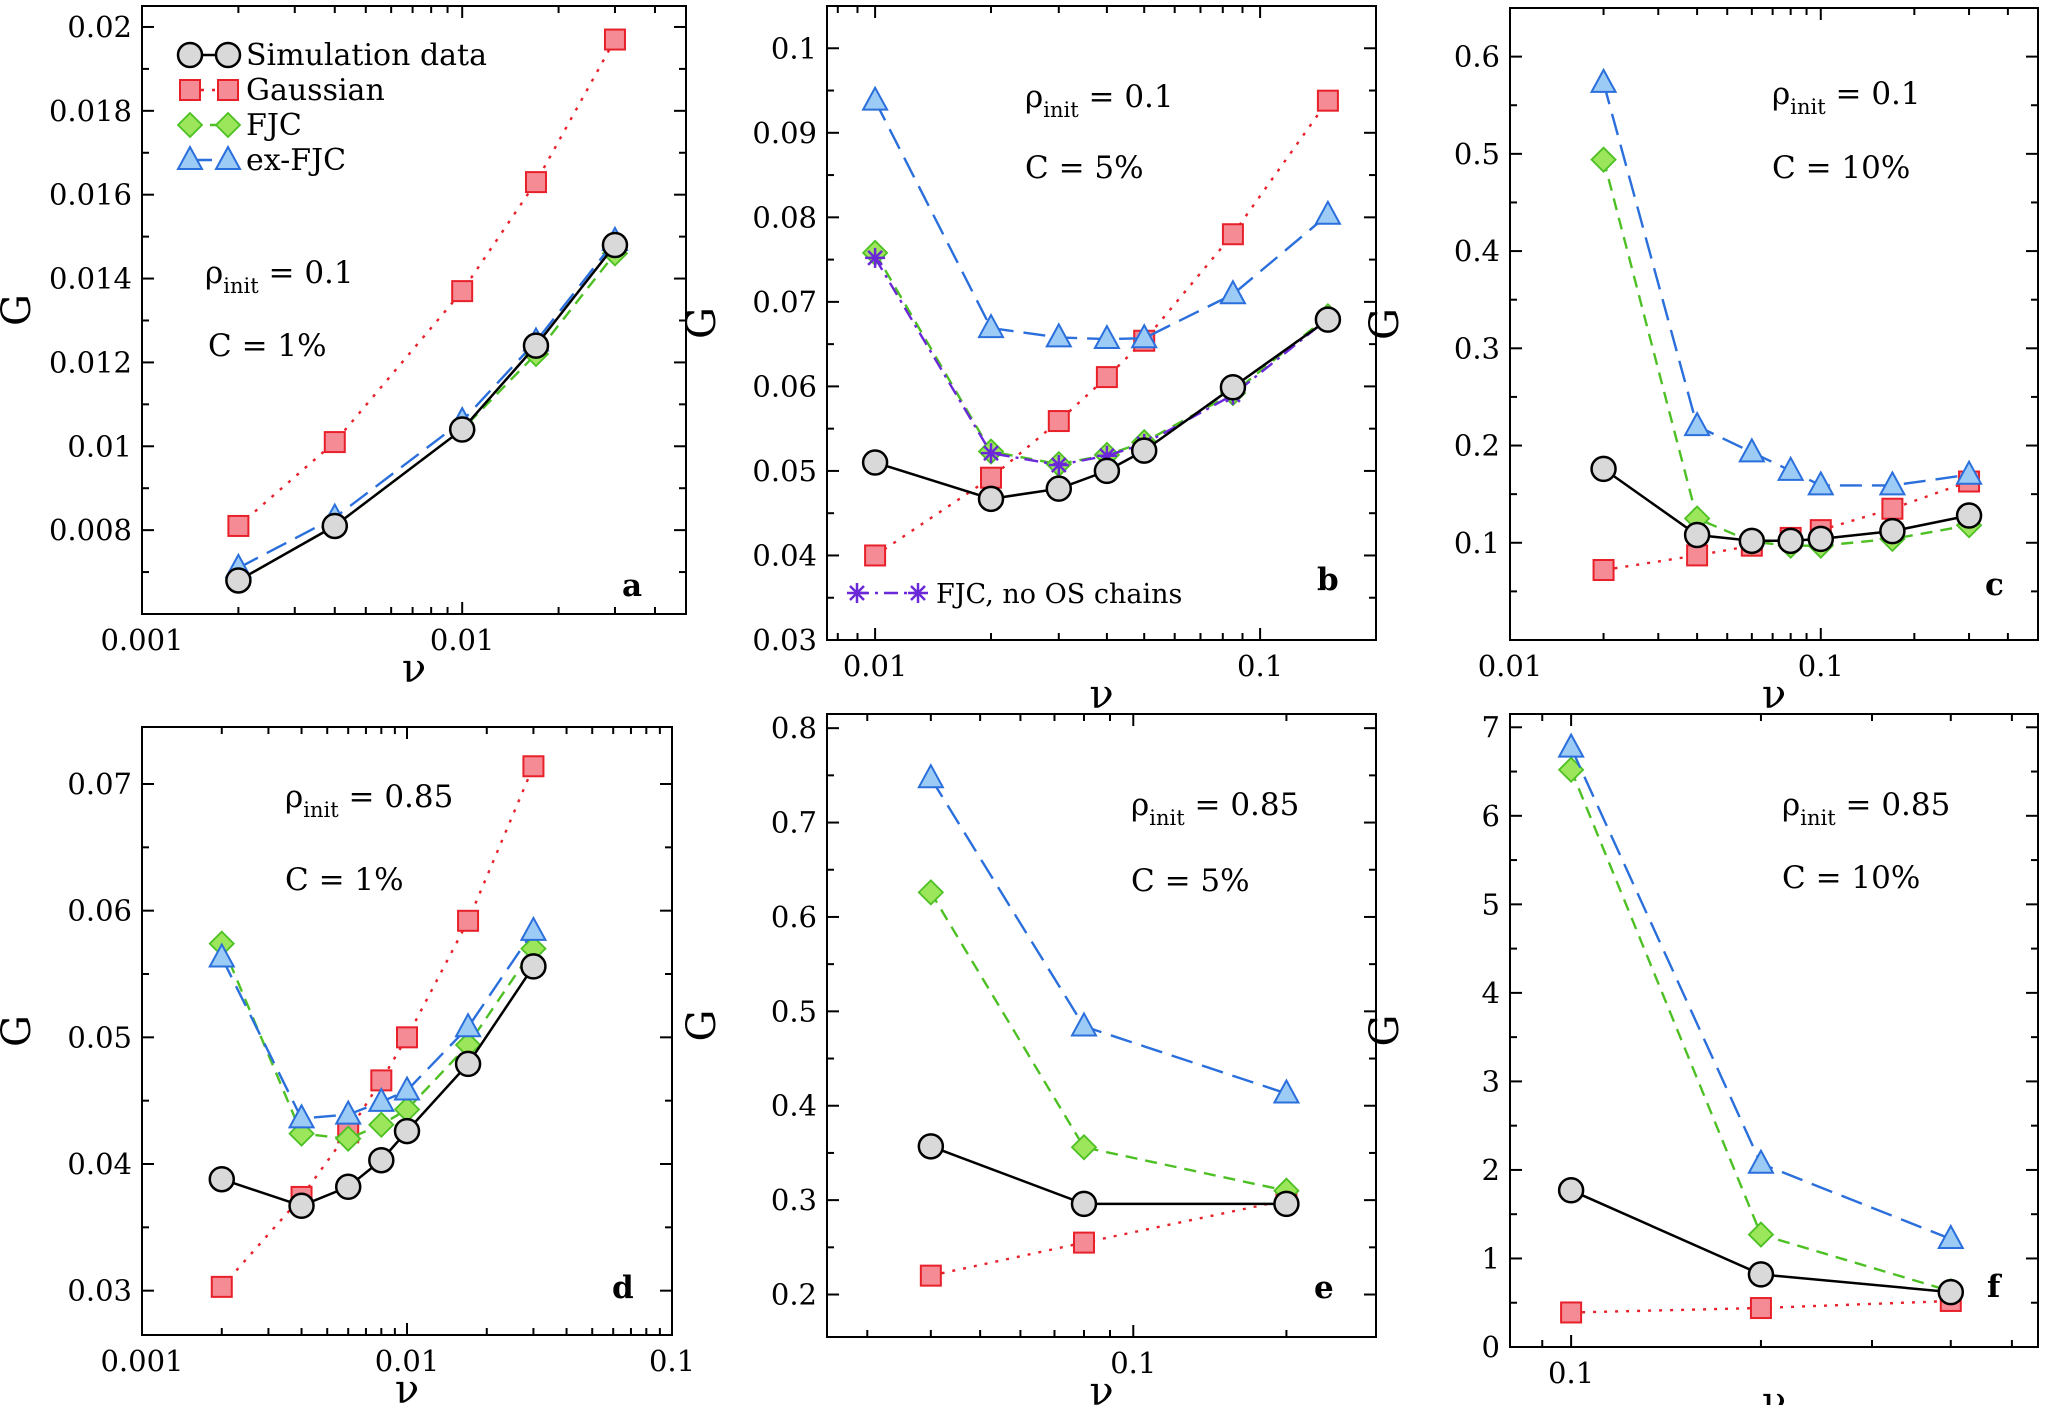 The height and width of the screenshot is (1405, 2048). I want to click on y-tick-label: 0.05, so click(99, 1037).